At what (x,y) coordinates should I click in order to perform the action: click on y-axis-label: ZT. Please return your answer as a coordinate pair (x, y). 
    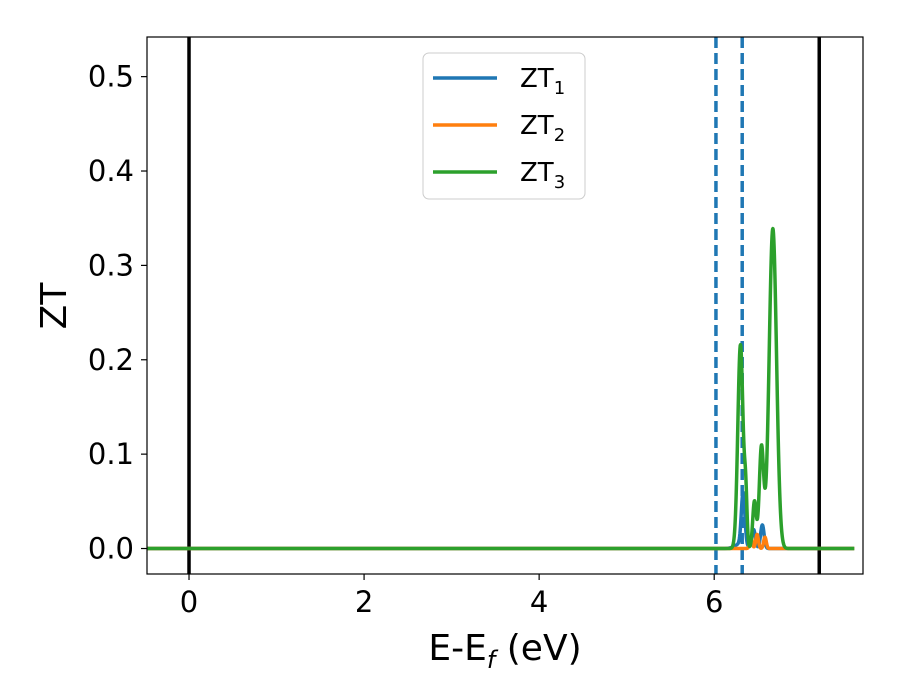
    Looking at the image, I should click on (54, 306).